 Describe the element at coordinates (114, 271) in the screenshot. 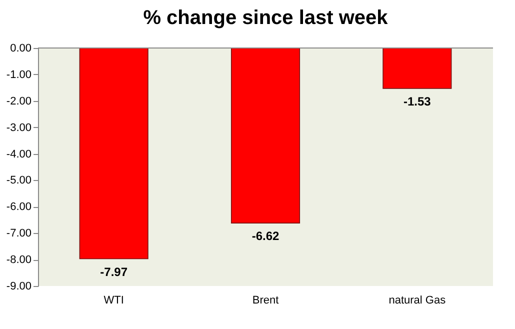

I see `data-label: -7.97` at that location.